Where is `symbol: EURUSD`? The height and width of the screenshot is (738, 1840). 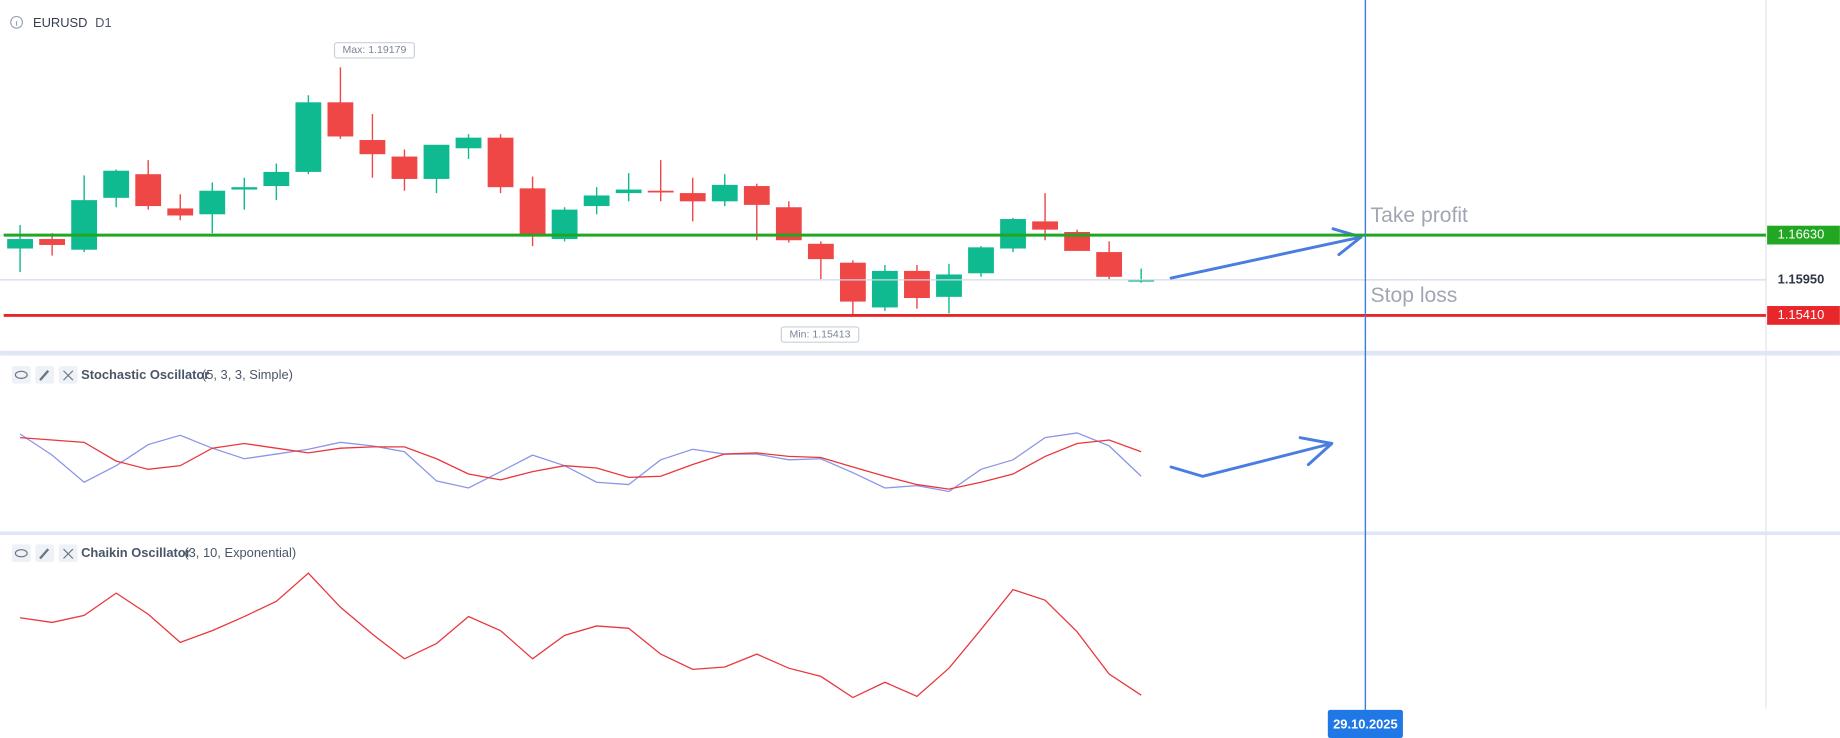
symbol: EURUSD is located at coordinates (60, 22).